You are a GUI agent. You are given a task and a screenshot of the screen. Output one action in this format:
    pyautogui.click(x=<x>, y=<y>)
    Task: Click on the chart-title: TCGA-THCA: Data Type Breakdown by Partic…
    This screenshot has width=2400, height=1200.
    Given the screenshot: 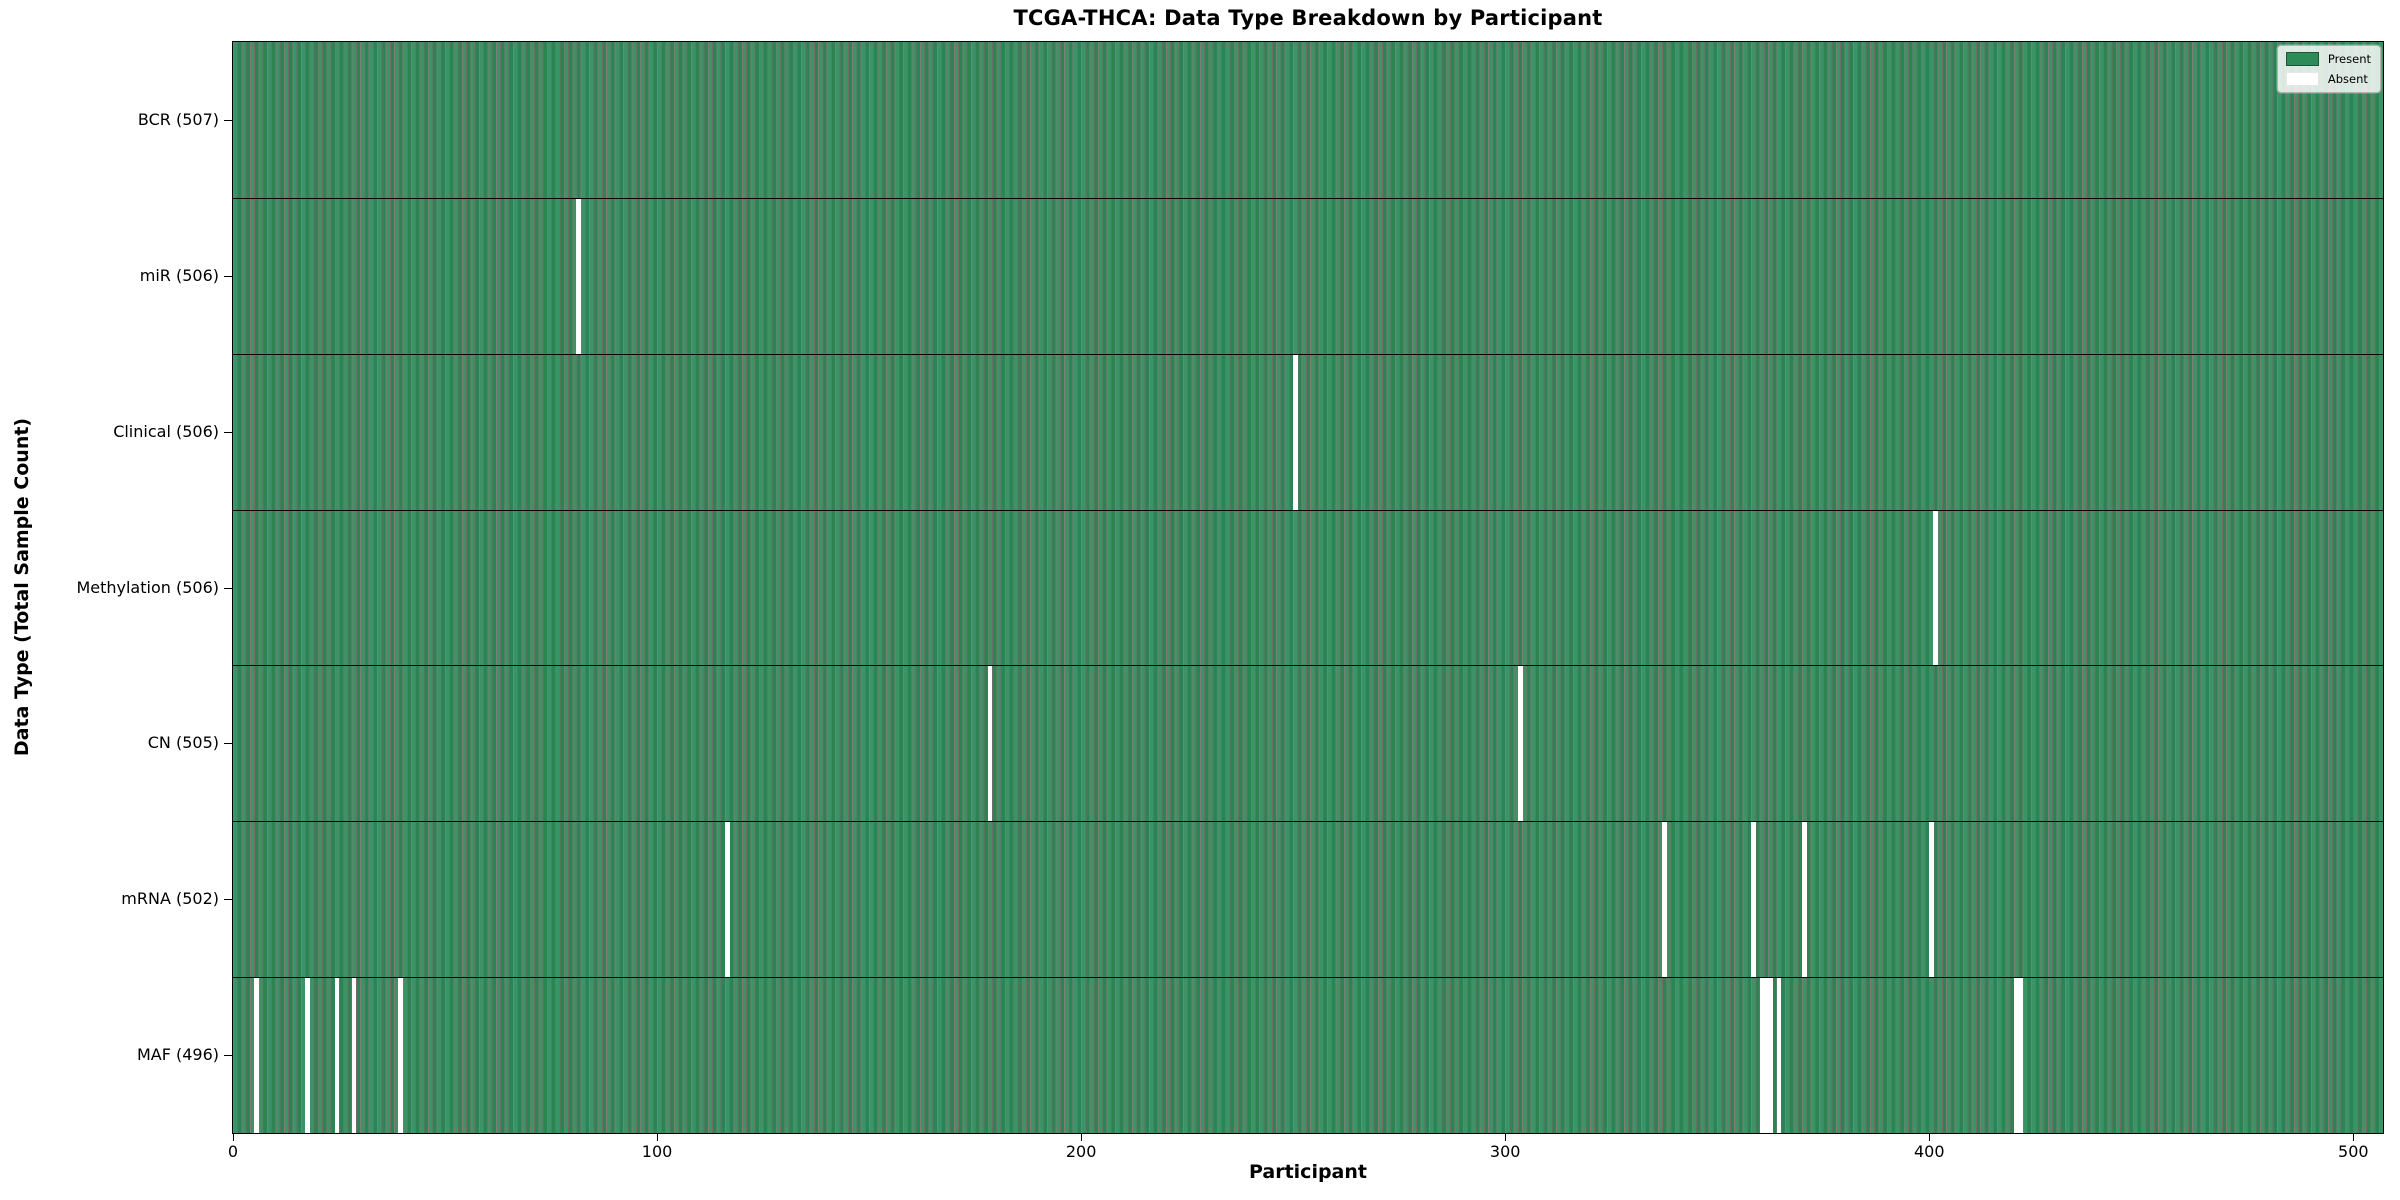 What is the action you would take?
    pyautogui.click(x=1308, y=18)
    